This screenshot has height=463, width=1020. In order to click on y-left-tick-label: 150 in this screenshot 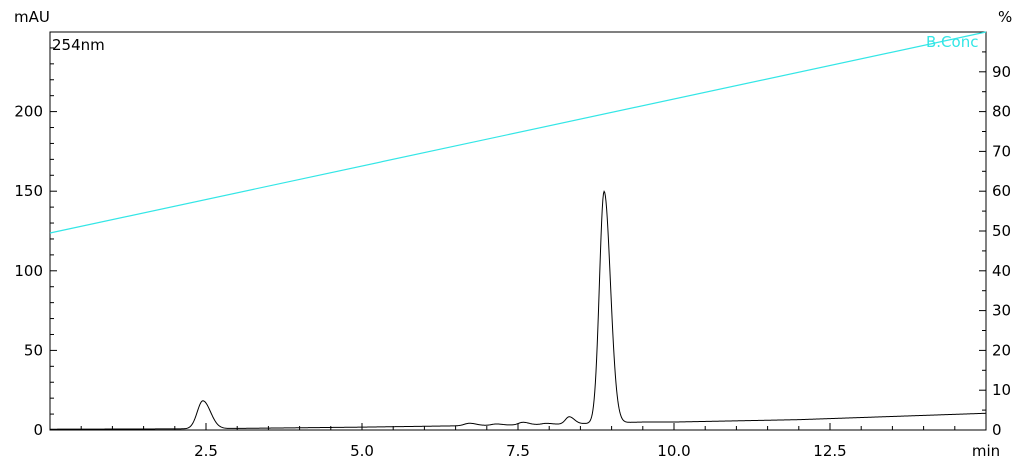, I will do `click(28, 191)`.